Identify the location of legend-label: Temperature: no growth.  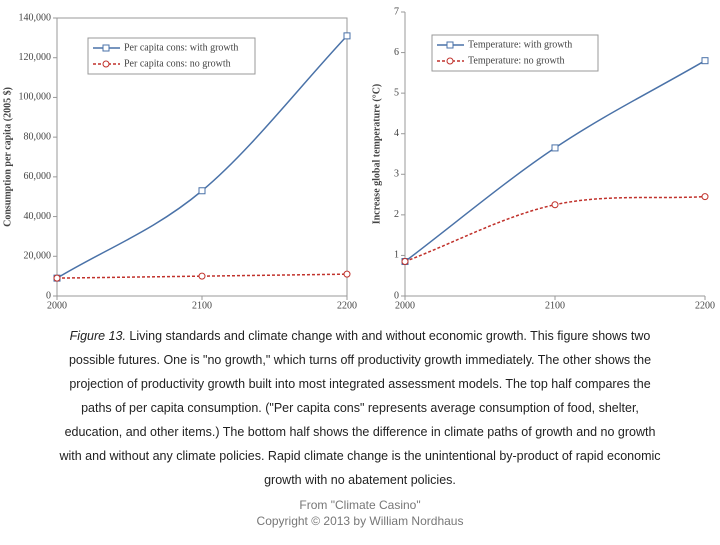
(516, 60).